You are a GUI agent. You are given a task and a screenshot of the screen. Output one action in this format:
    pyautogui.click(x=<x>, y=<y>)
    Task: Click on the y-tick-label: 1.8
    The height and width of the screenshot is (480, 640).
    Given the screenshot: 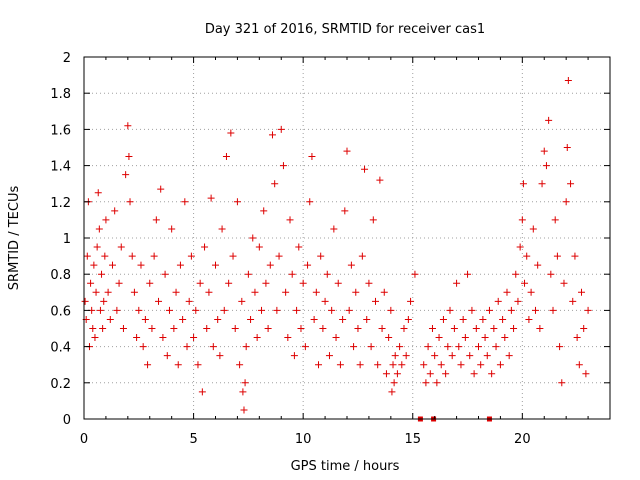 What is the action you would take?
    pyautogui.click(x=60, y=94)
    